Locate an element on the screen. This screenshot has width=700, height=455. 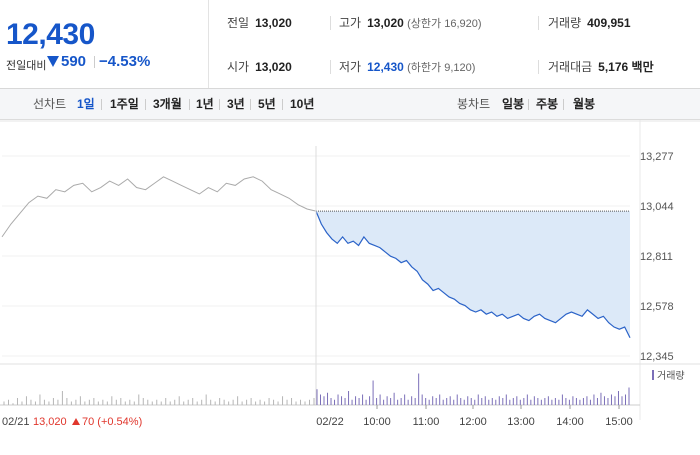
stat-label: 전일 is located at coordinates (238, 23).